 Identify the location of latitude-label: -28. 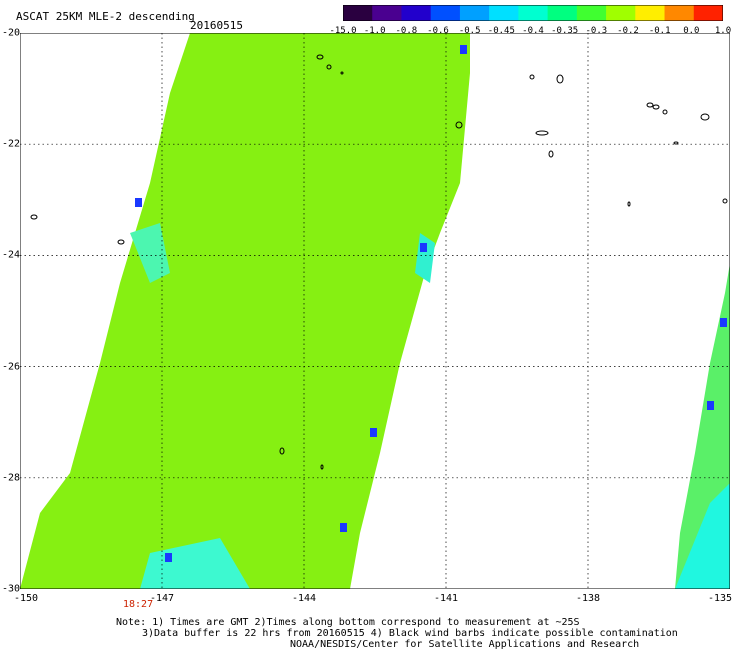
(11, 478).